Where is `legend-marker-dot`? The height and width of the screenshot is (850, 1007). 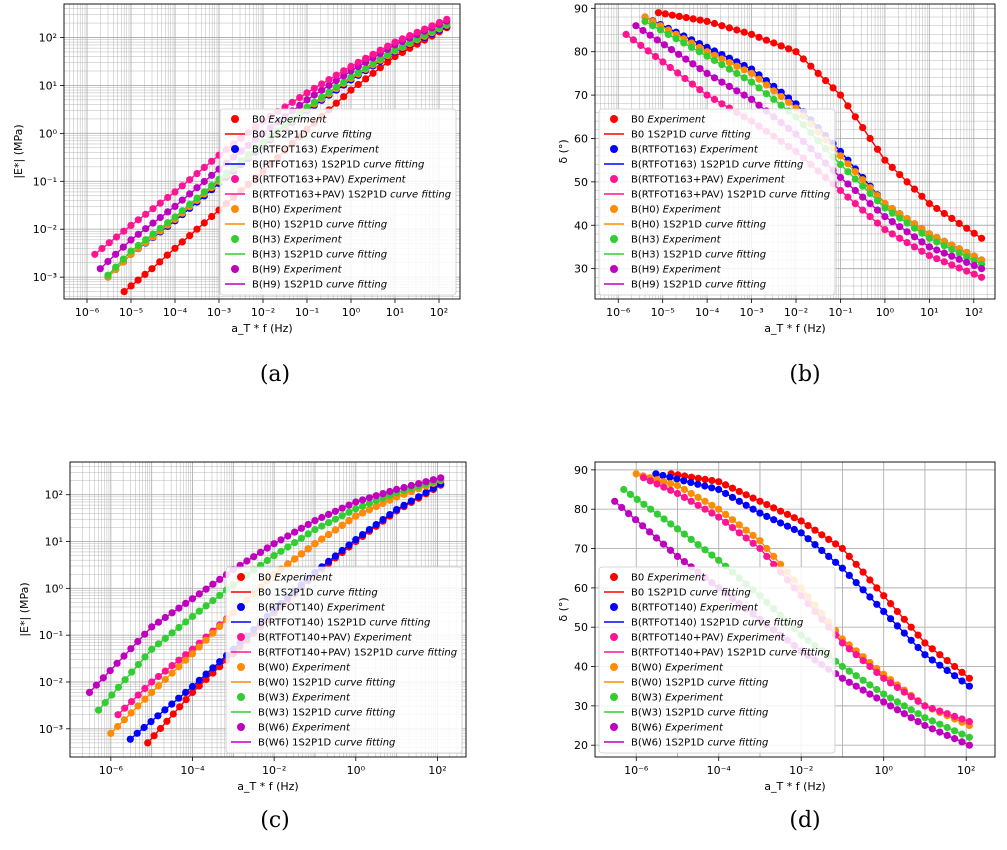
legend-marker-dot is located at coordinates (614, 149).